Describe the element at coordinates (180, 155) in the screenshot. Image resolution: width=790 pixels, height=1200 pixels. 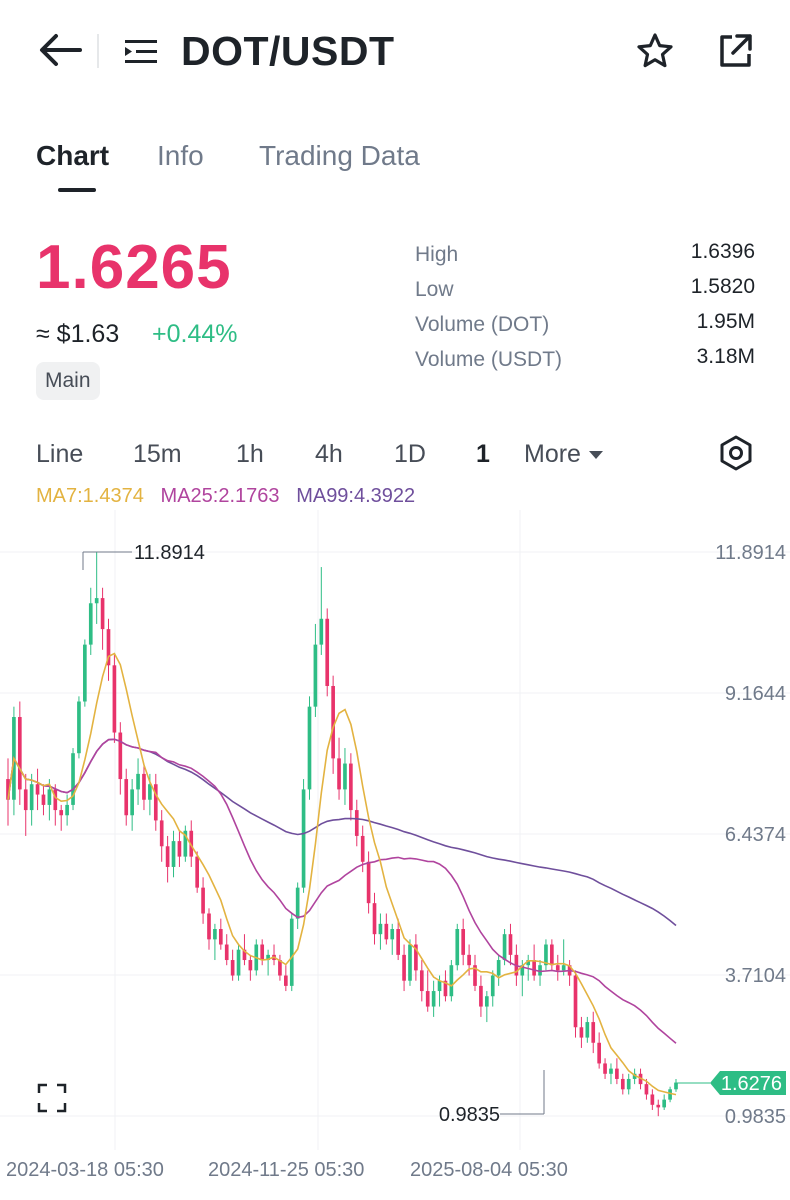
I see `tab-info: Info` at that location.